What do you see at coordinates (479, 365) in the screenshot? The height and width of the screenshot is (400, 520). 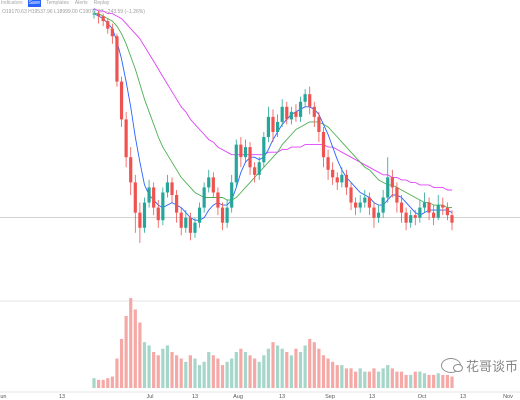 I see `watermark: 花哥谈币` at bounding box center [479, 365].